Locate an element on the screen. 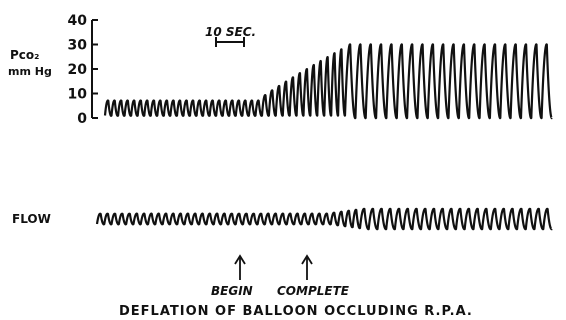 The height and width of the screenshot is (320, 566). y-tick-label-10: 10 is located at coordinates (78, 95).